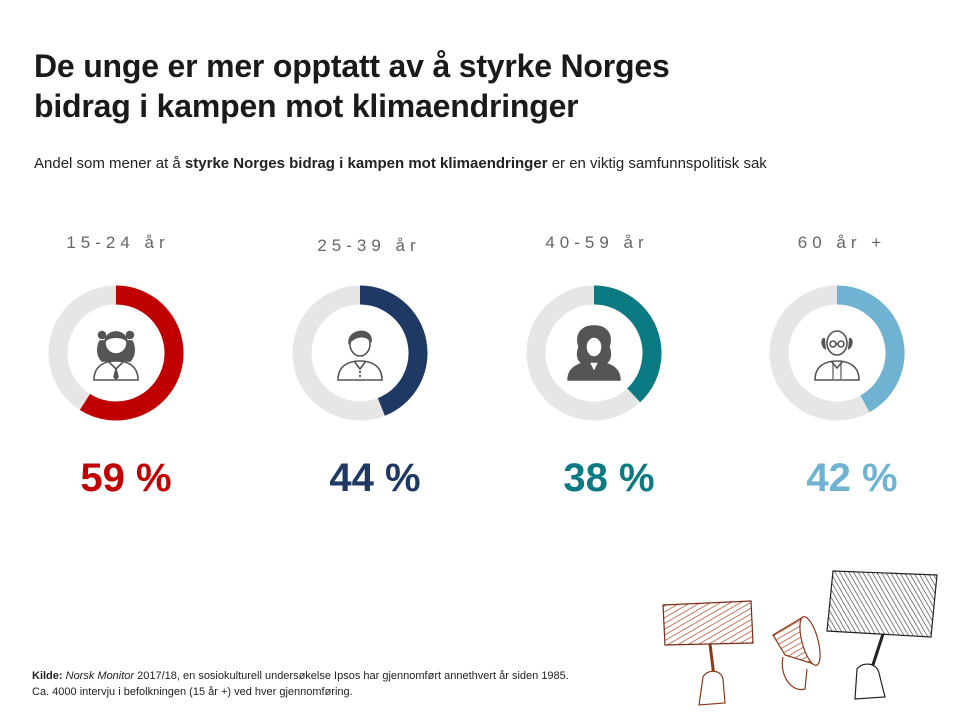  Describe the element at coordinates (118, 242) in the screenshot. I see `group-label-15-24: 15-24 år` at that location.